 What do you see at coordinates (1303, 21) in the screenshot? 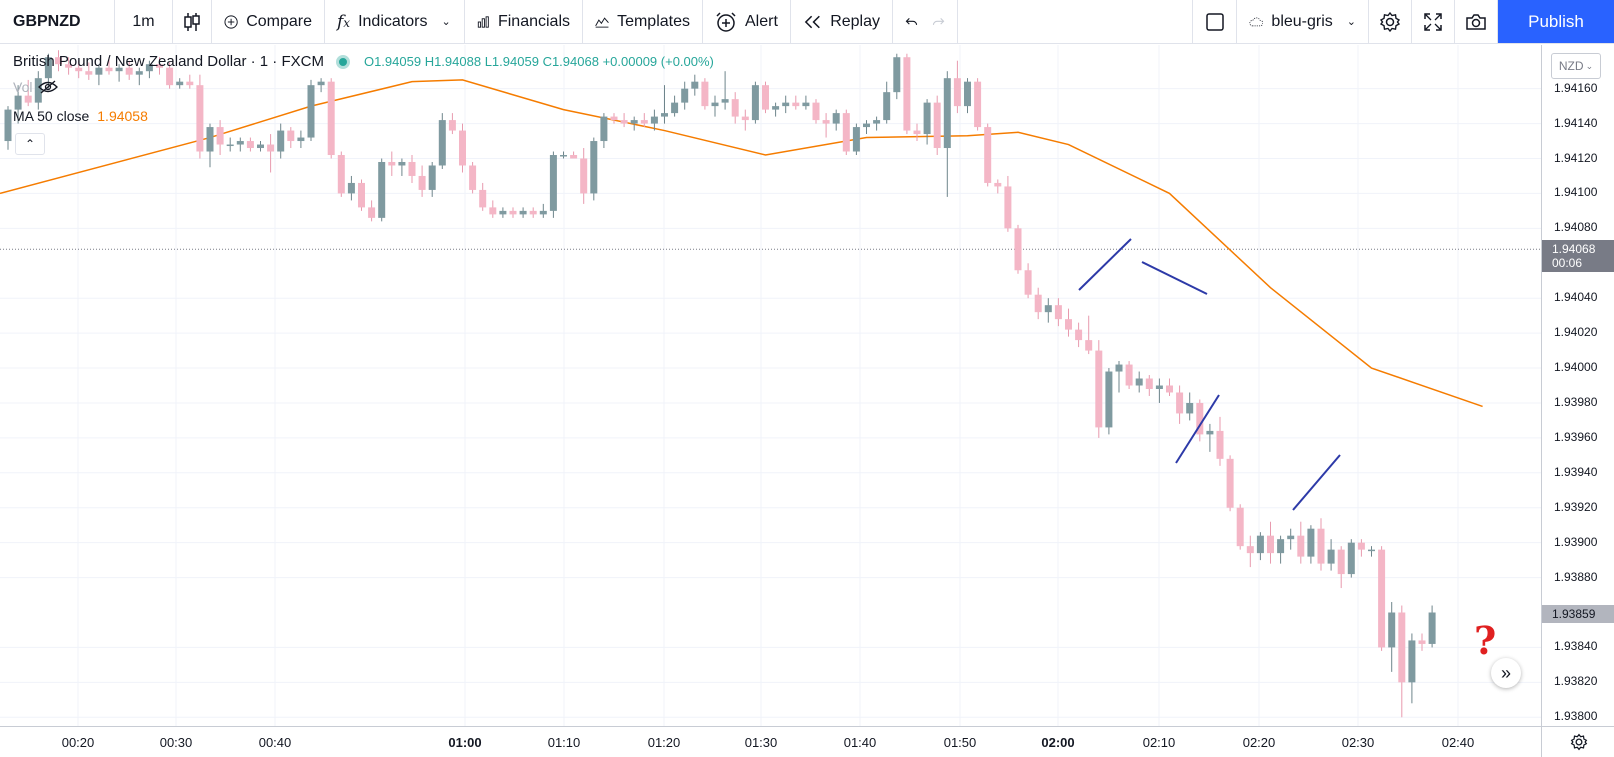
I see `layout-button: bleu-gris ⌄` at bounding box center [1303, 21].